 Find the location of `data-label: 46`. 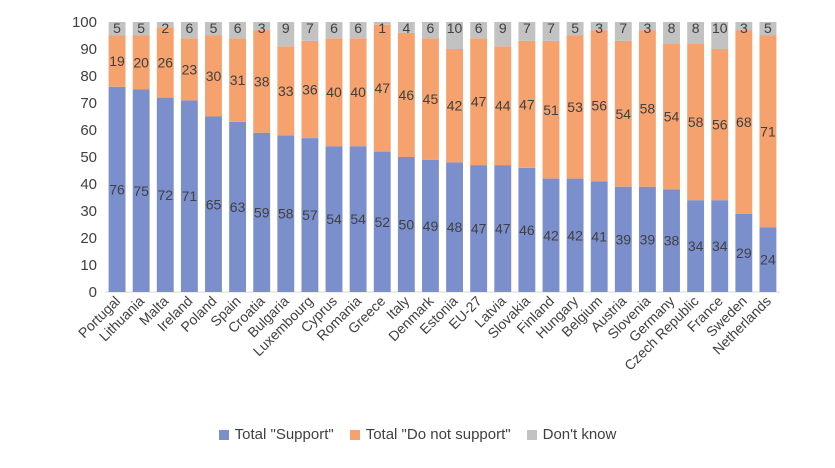

data-label: 46 is located at coordinates (527, 230).